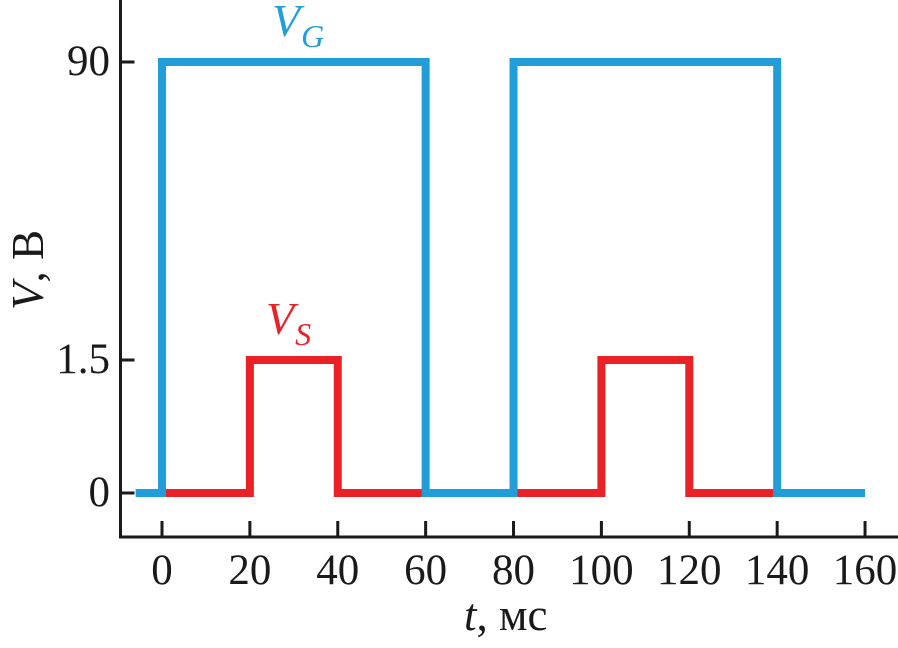 This screenshot has height=648, width=898. Describe the element at coordinates (338, 570) in the screenshot. I see `x-tick-label-40: 40` at that location.